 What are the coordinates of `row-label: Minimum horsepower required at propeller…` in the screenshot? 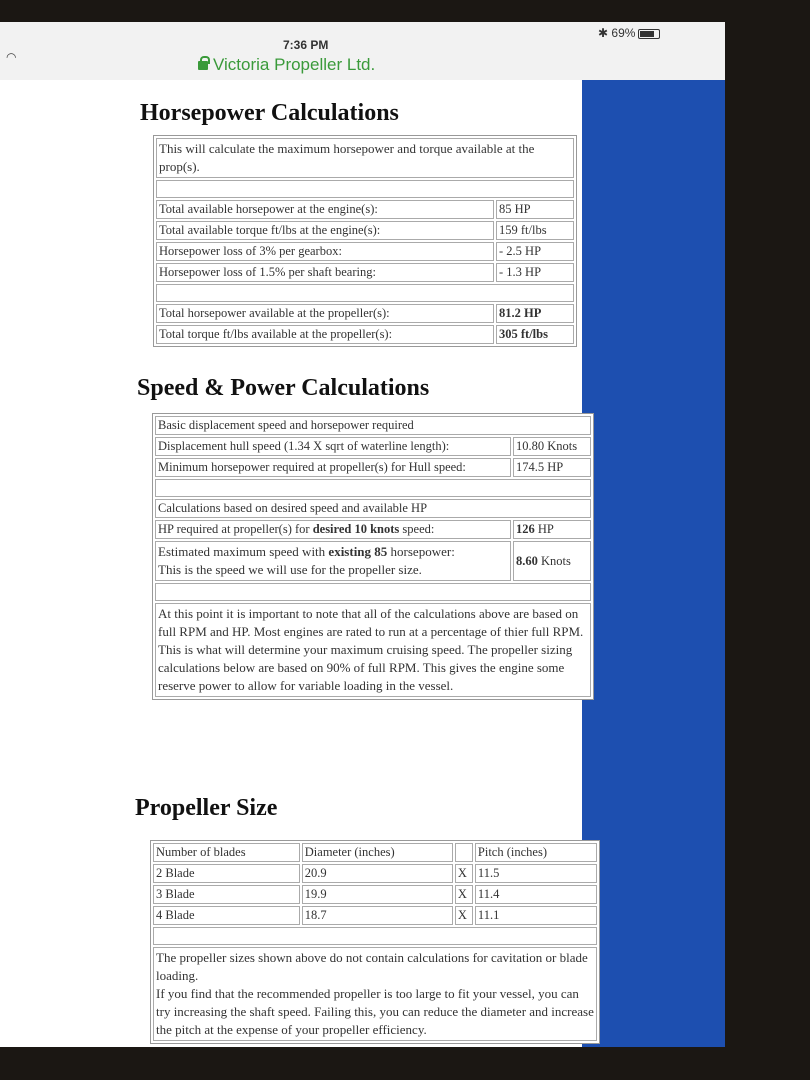 It's located at (333, 467).